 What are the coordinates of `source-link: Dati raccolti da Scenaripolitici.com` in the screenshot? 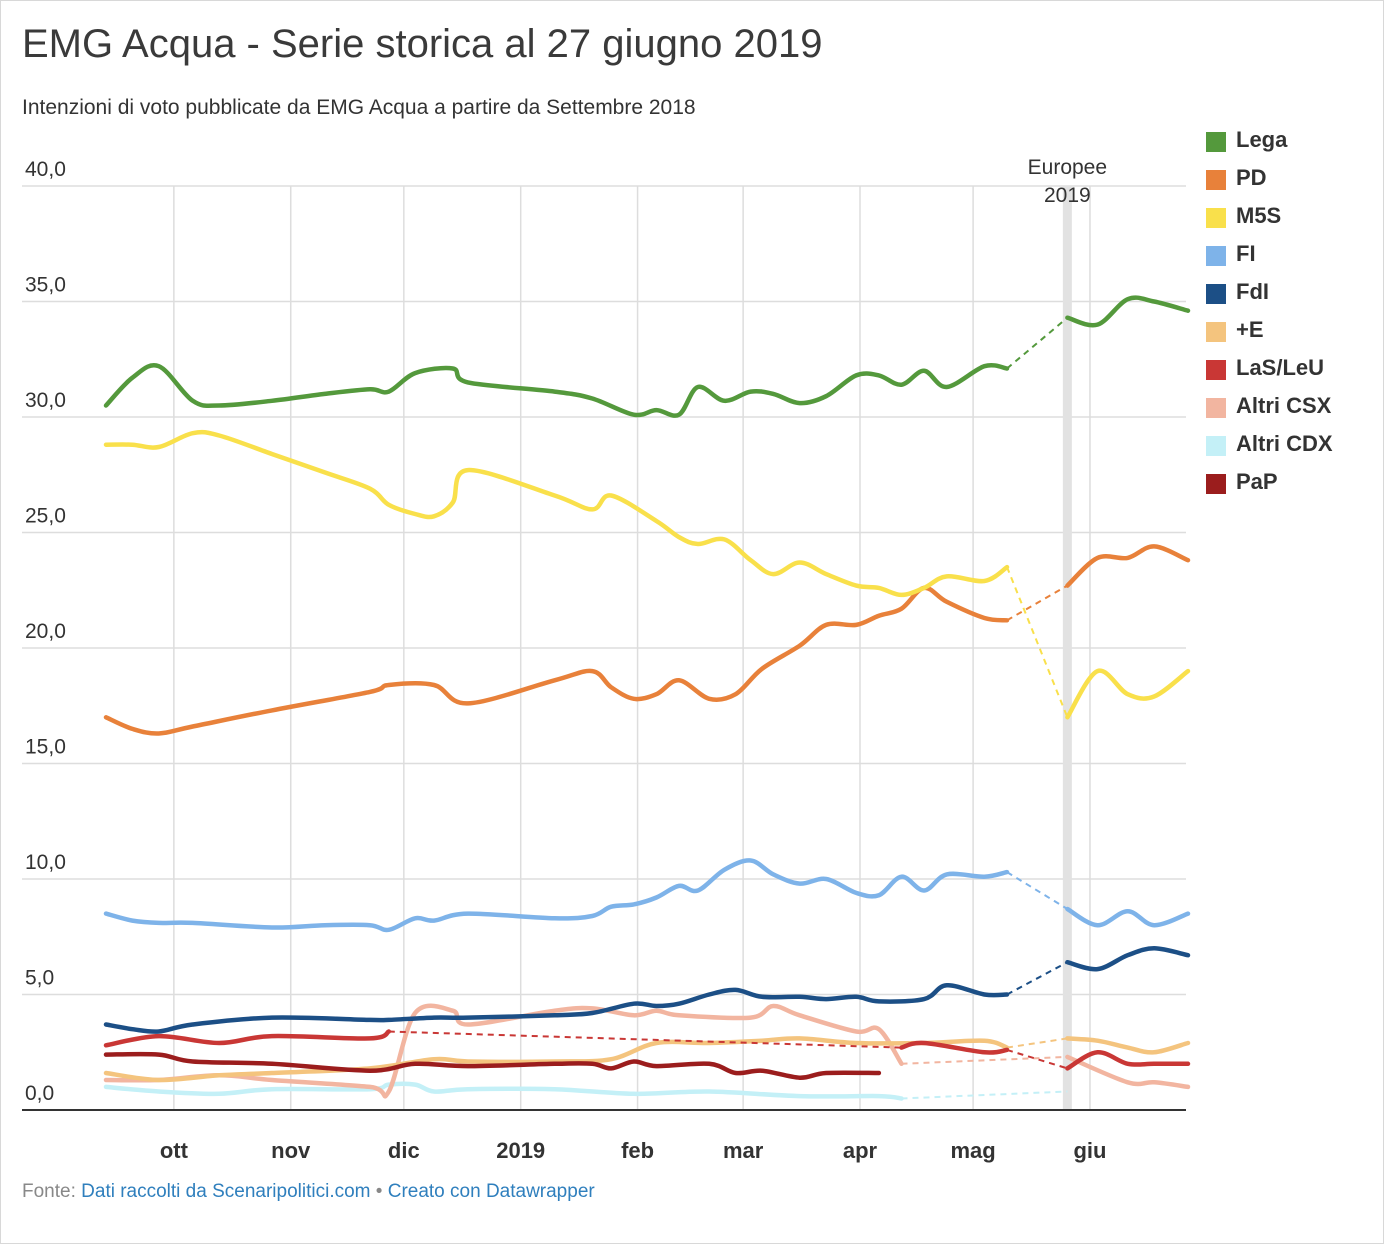 It's located at (226, 1191).